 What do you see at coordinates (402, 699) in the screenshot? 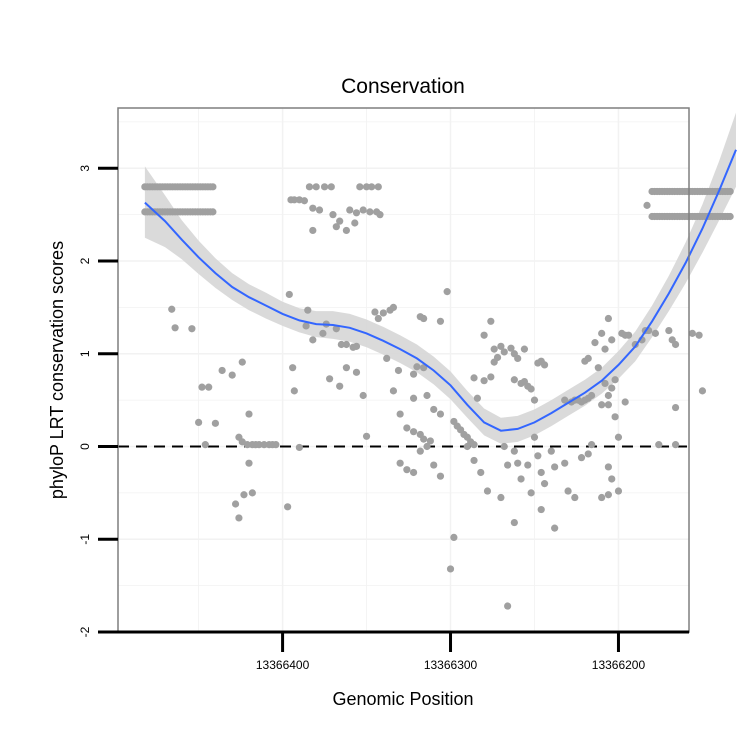
I see `x-axis-label: Genomic Position` at bounding box center [402, 699].